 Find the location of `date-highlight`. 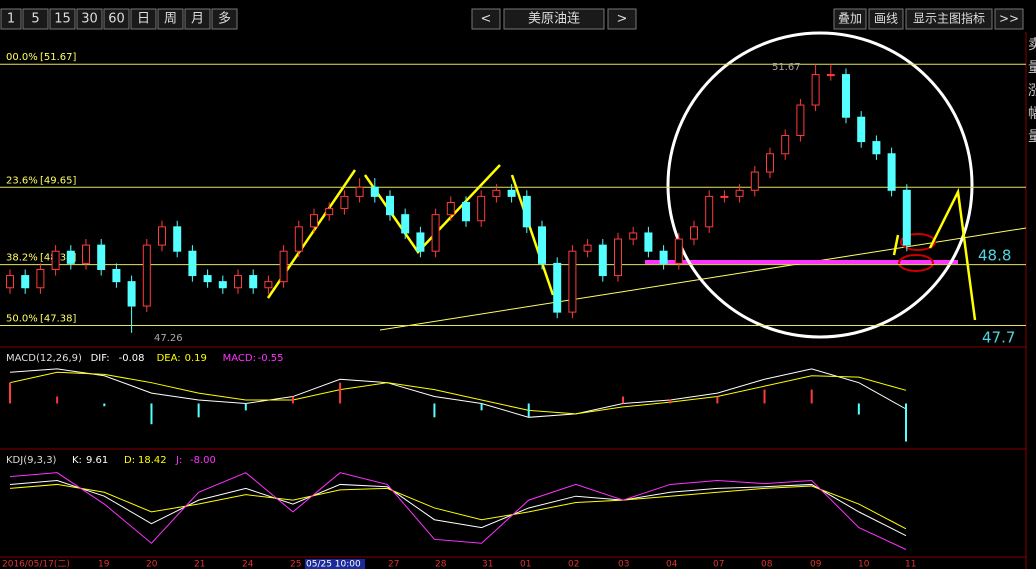

date-highlight is located at coordinates (335, 564).